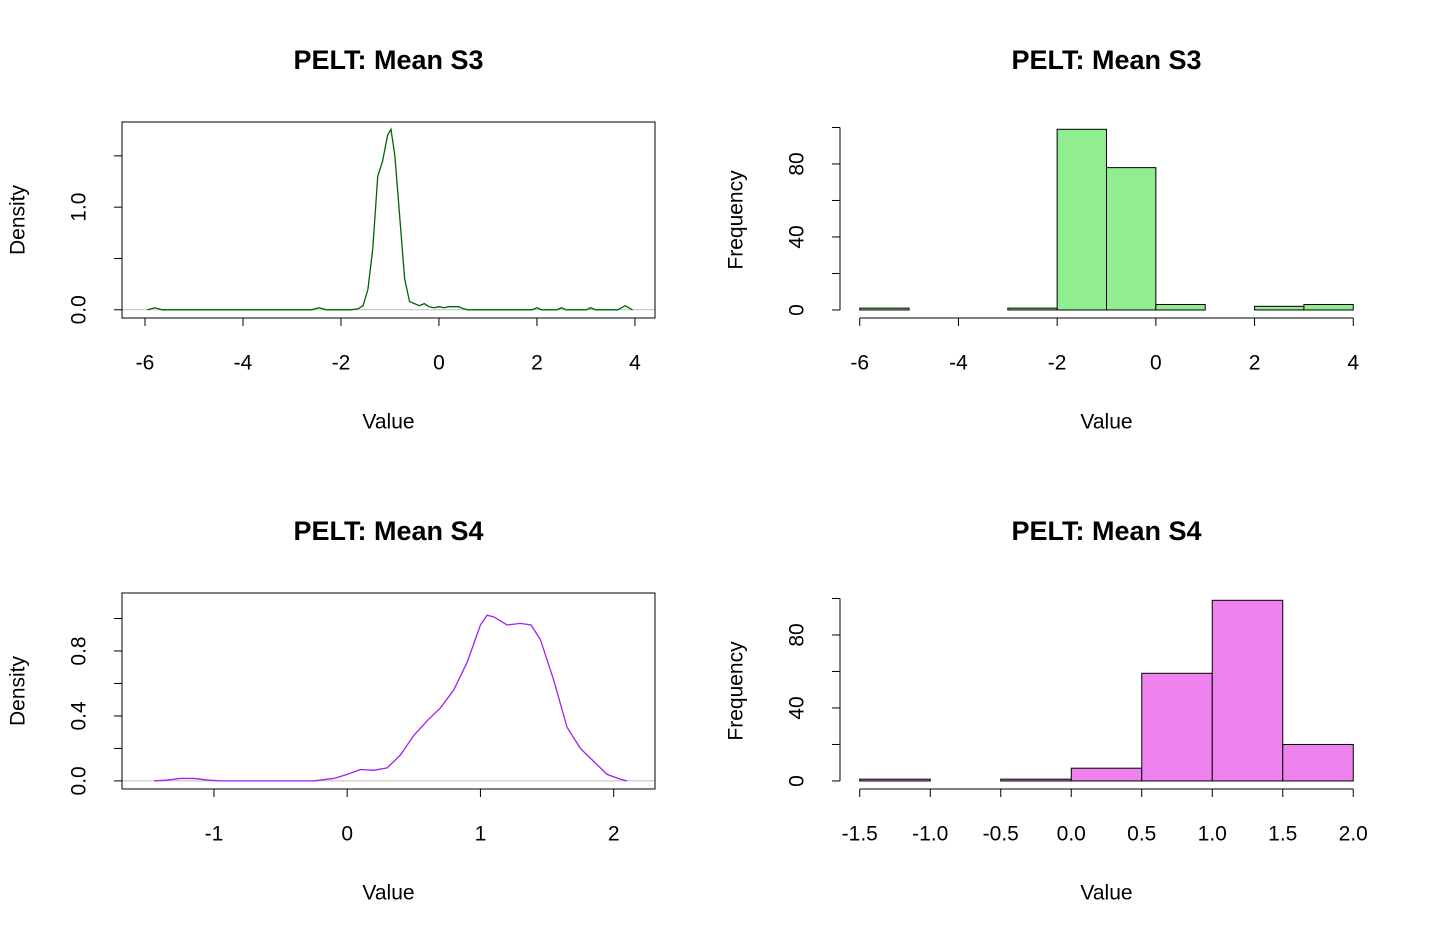 This screenshot has height=941, width=1436. I want to click on x-tick-label: 1, so click(481, 834).